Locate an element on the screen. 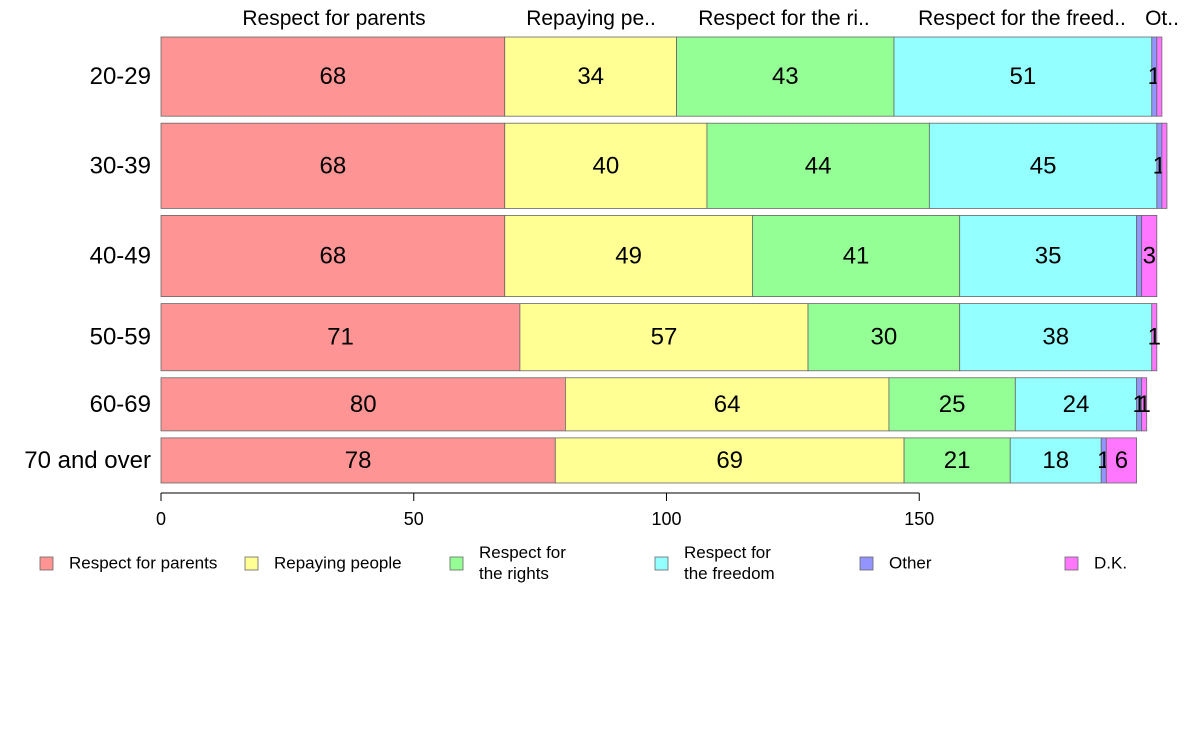  bar-value-label: 49 is located at coordinates (628, 255).